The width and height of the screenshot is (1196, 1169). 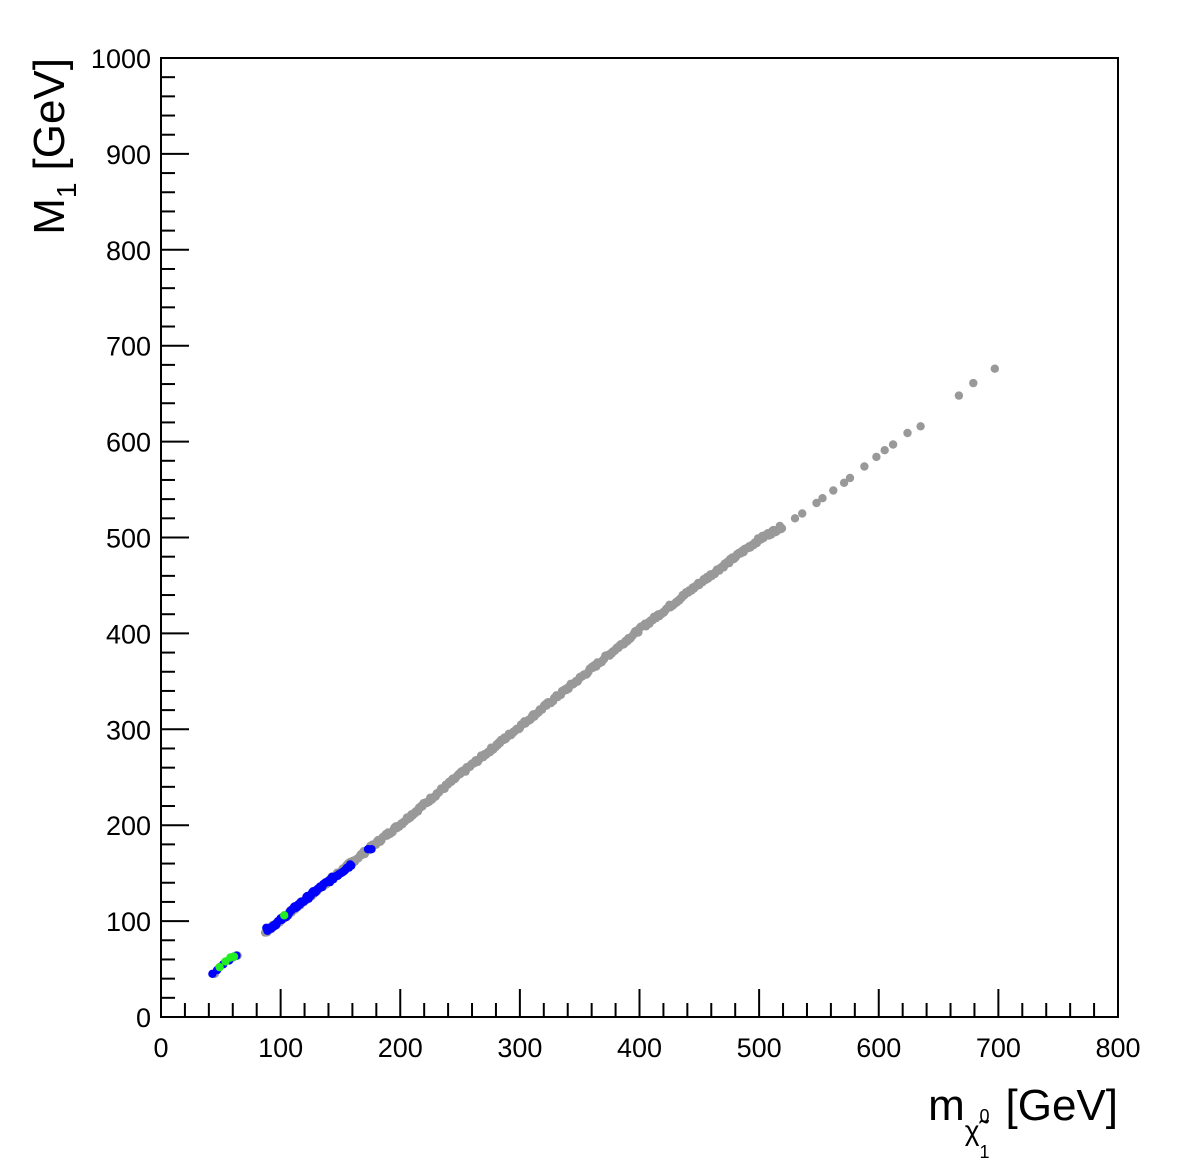 What do you see at coordinates (639, 1048) in the screenshot?
I see `x-tick-label: 400` at bounding box center [639, 1048].